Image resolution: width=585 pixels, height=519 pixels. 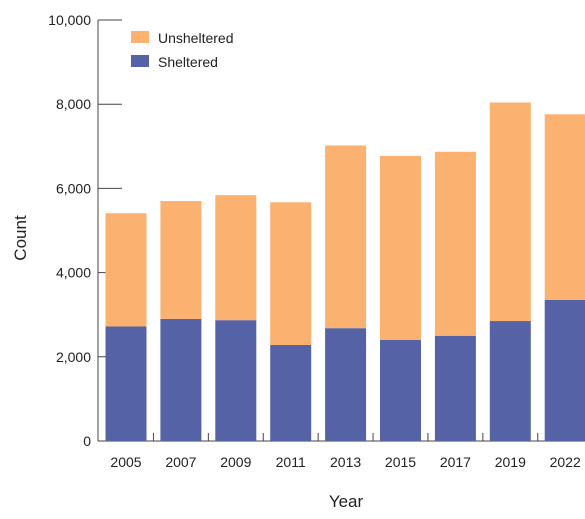 What do you see at coordinates (400, 247) in the screenshot?
I see `bar-unsheltered-2015` at bounding box center [400, 247].